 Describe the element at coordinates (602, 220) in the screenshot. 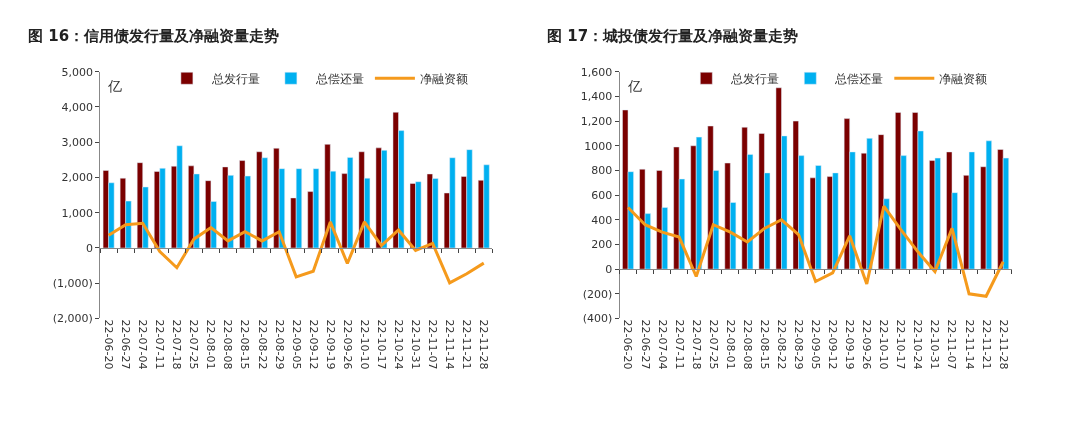

I see `y-tick-label: 400` at that location.